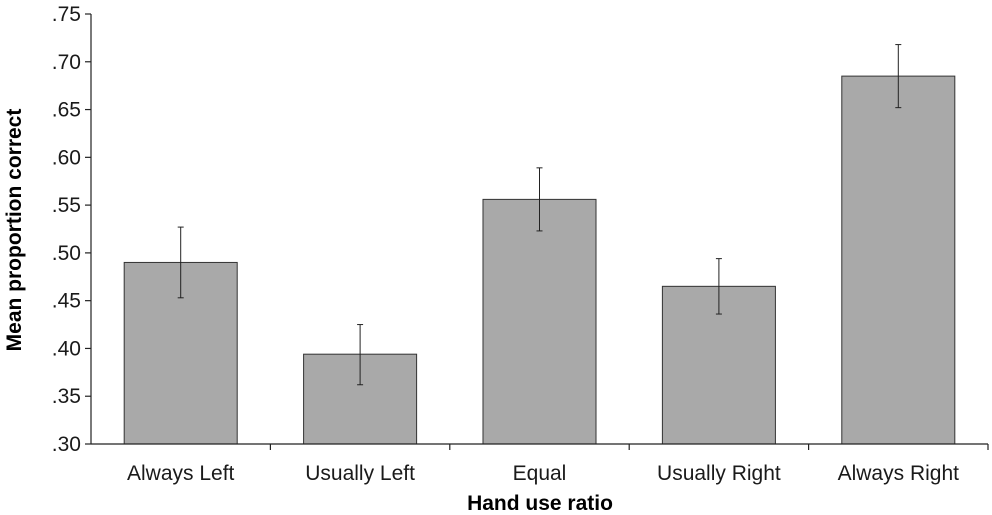 This screenshot has width=992, height=515. Describe the element at coordinates (66, 110) in the screenshot. I see `y-tick-label: .65` at that location.